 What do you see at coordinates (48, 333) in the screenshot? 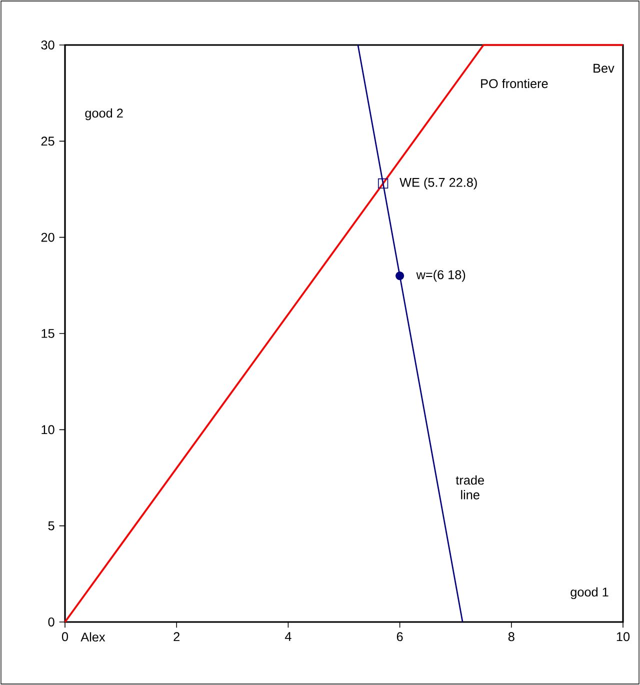
I see `y-tick-label: 15` at bounding box center [48, 333].